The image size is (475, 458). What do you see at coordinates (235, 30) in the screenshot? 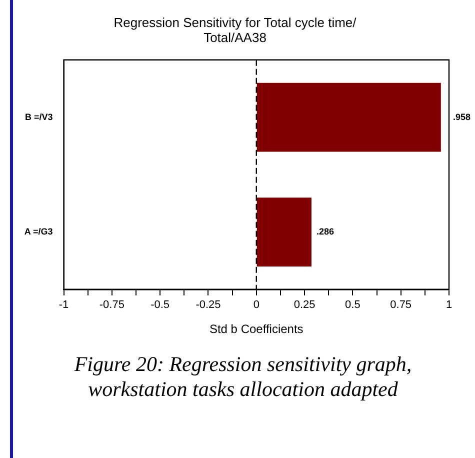
I see `chart-title: Regression Sensitivity for Total cycle time/ Total/AA38` at bounding box center [235, 30].